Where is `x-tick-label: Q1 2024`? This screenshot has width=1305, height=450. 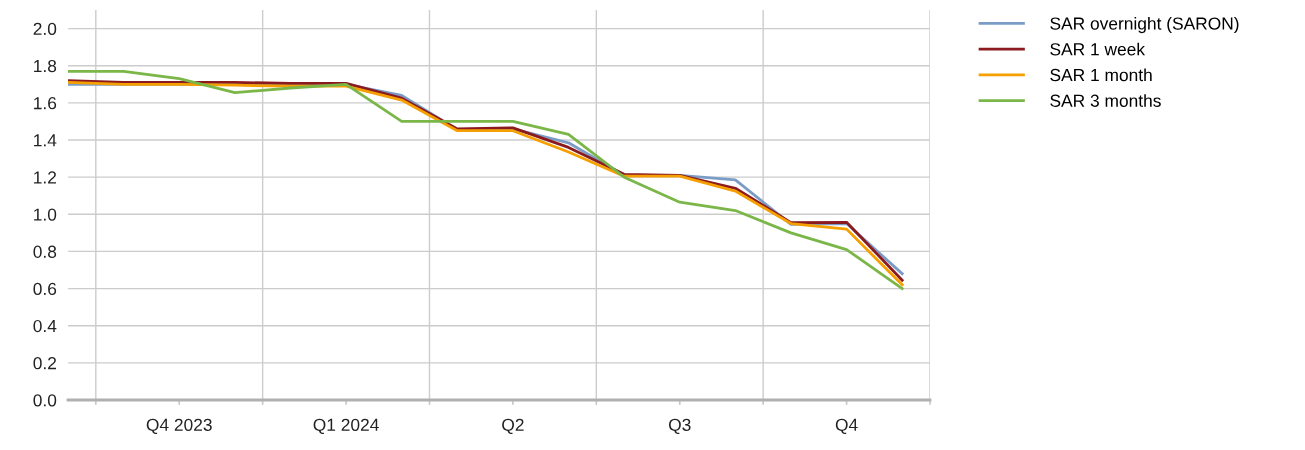
x-tick-label: Q1 2024 is located at coordinates (346, 426).